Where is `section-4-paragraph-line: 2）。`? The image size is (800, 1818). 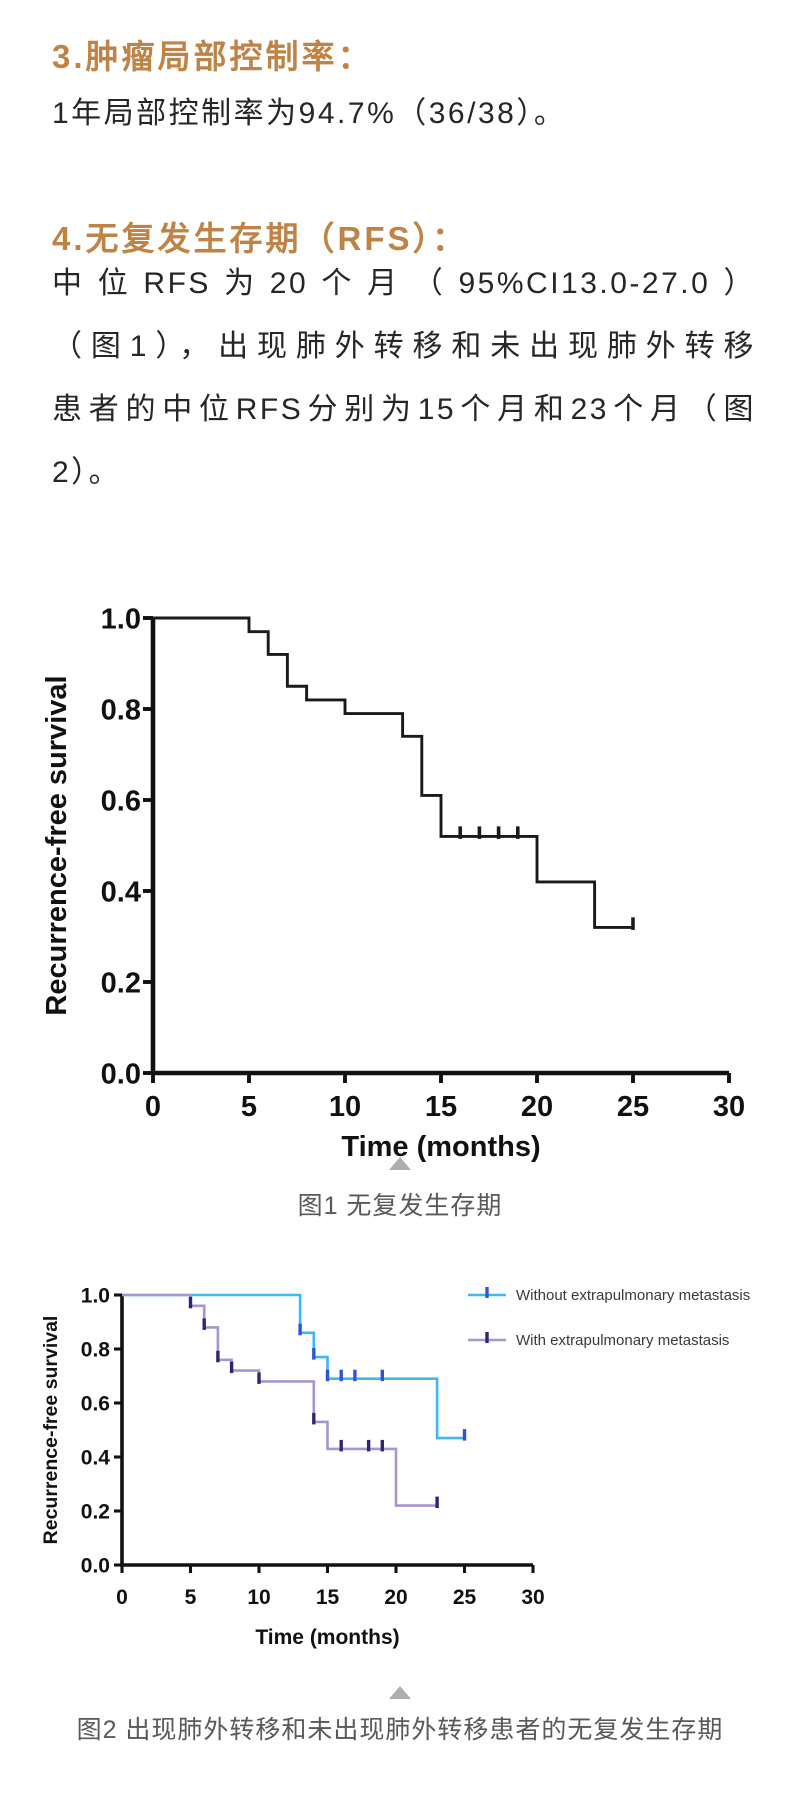
section-4-paragraph-line: 2）。 is located at coordinates (87, 472).